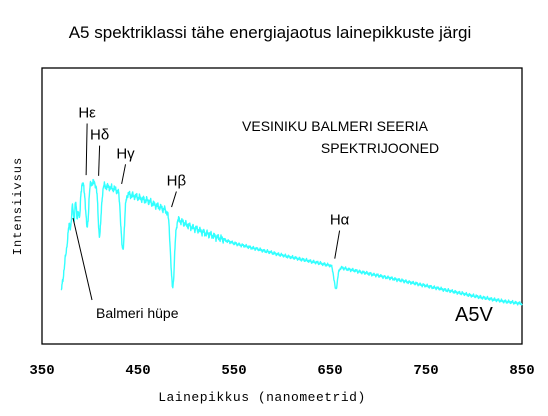 This screenshot has height=416, width=548. What do you see at coordinates (335, 126) in the screenshot?
I see `series-title-line-1: VESINIKU BALMERI SEERIA` at bounding box center [335, 126].